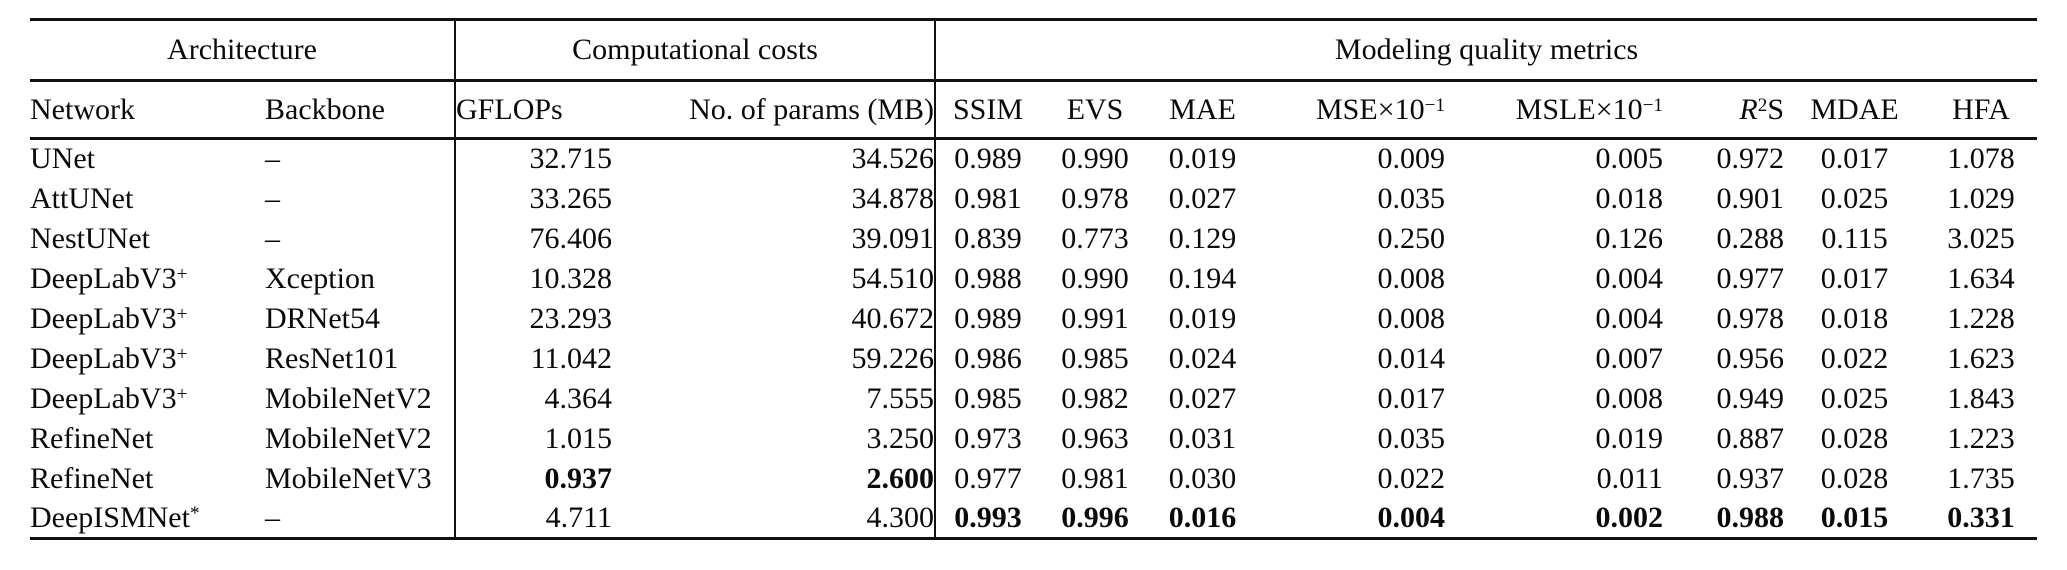 The image size is (2067, 570). What do you see at coordinates (1629, 358) in the screenshot?
I see `table-cell-msle: 0.007` at bounding box center [1629, 358].